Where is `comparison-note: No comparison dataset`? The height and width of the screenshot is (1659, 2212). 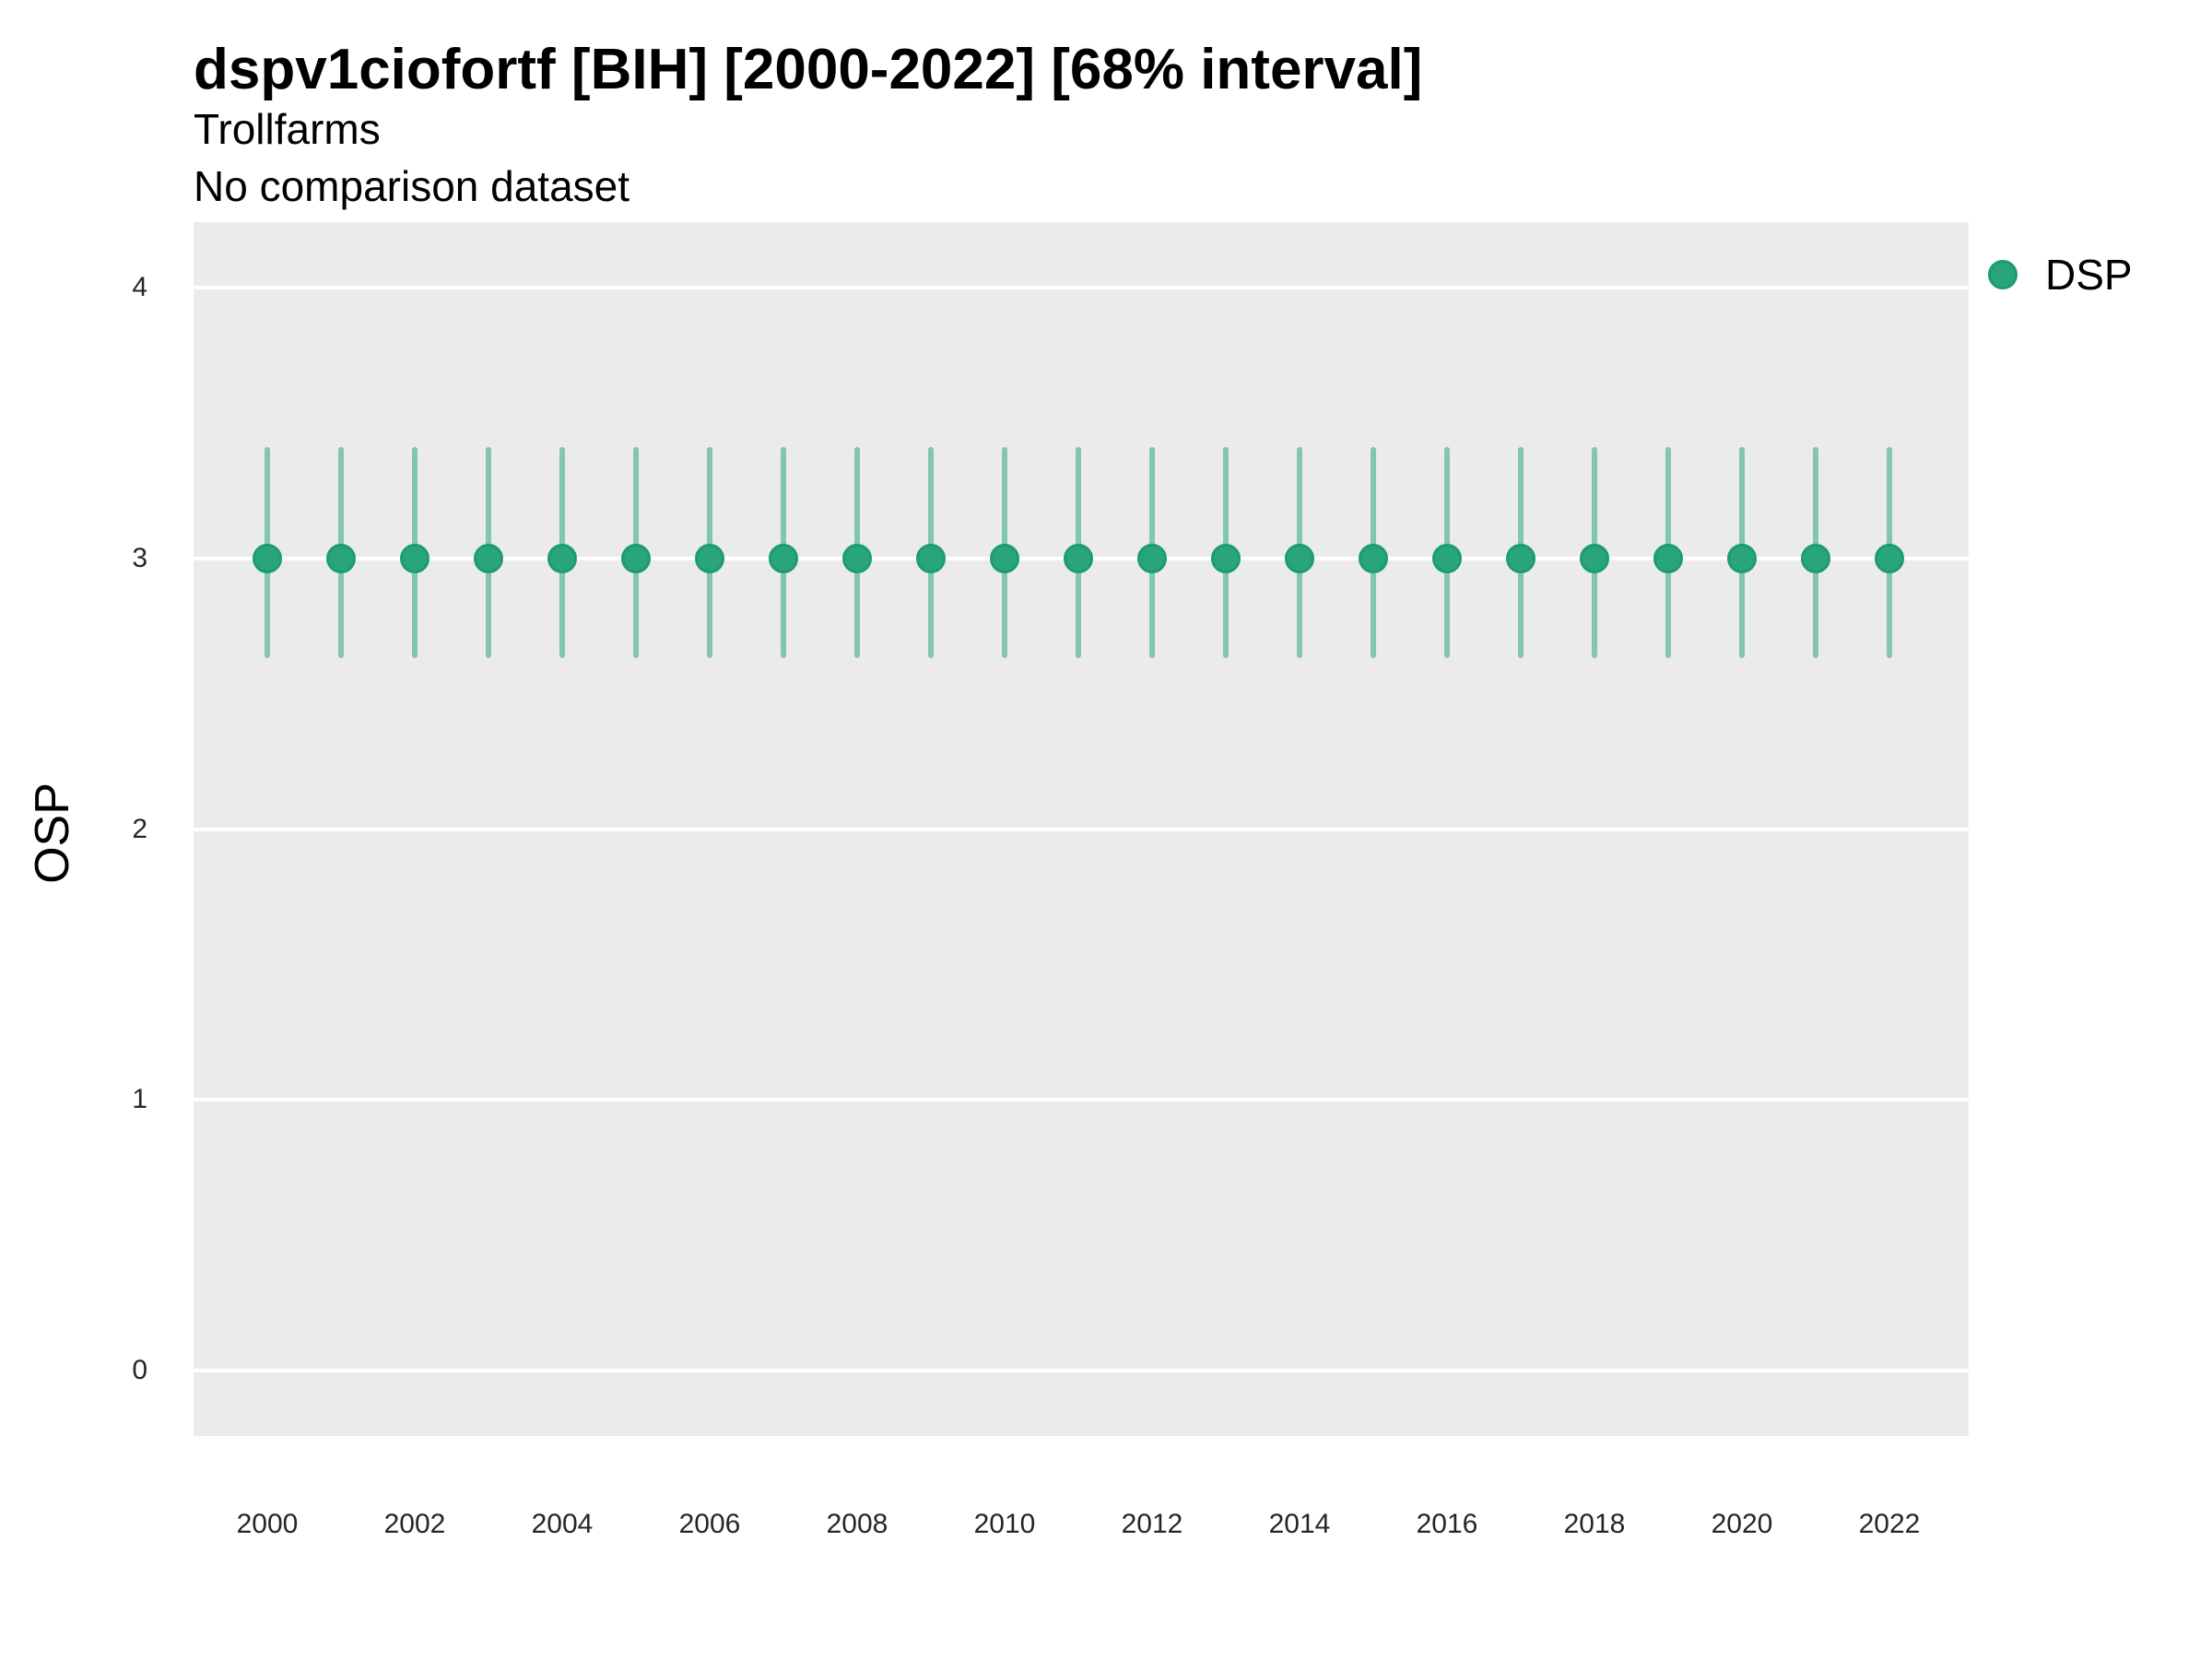 comparison-note: No comparison dataset is located at coordinates (412, 186).